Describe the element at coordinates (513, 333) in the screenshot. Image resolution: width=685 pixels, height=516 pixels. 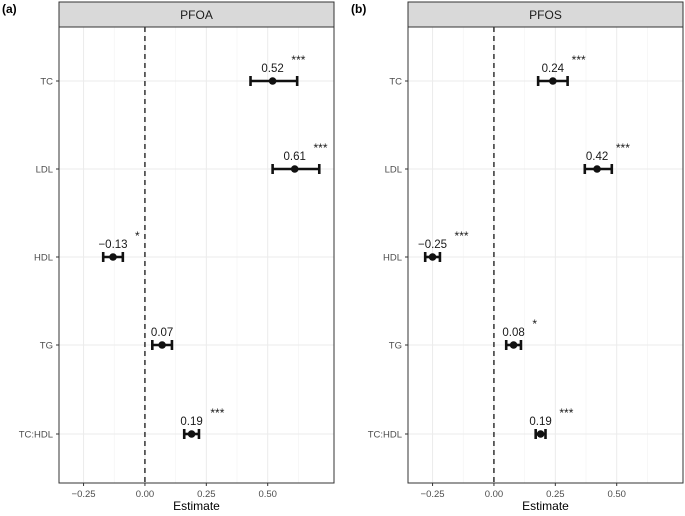
I see `value-label: 0.08` at that location.